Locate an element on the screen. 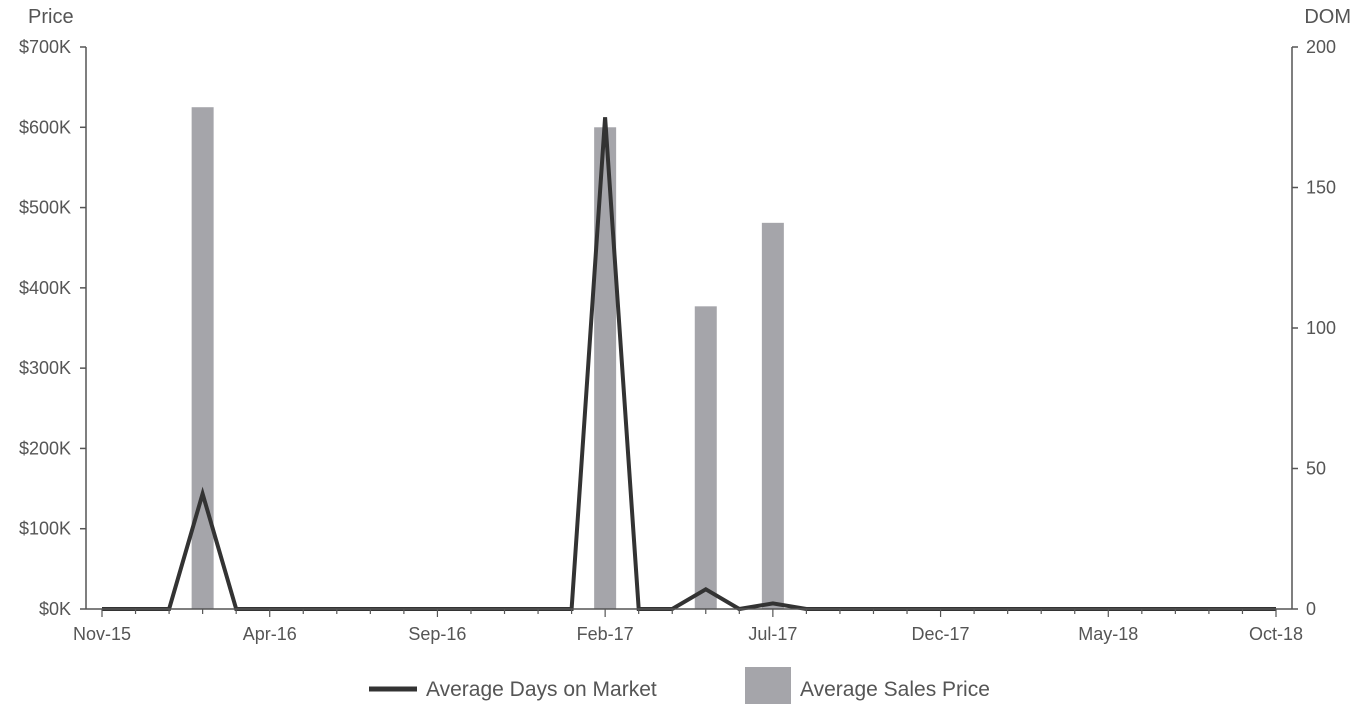 The image size is (1364, 709). x-axis-tick-label: Dec-17 is located at coordinates (941, 634).